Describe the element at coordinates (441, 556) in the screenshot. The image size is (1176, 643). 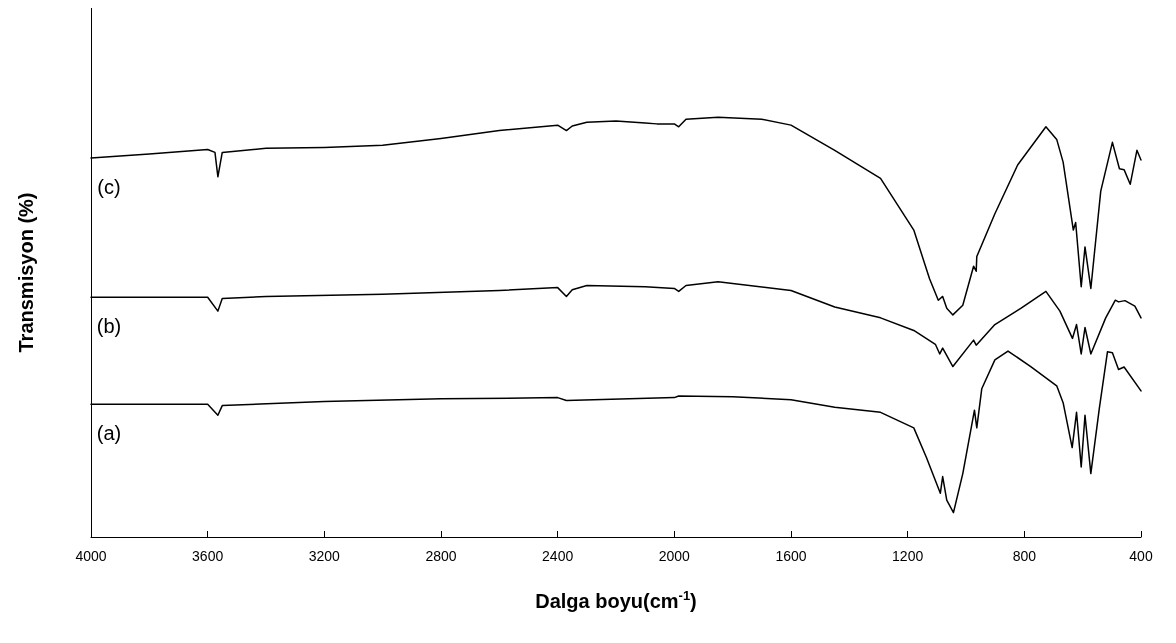
I see `x-tick-label: 2800` at that location.